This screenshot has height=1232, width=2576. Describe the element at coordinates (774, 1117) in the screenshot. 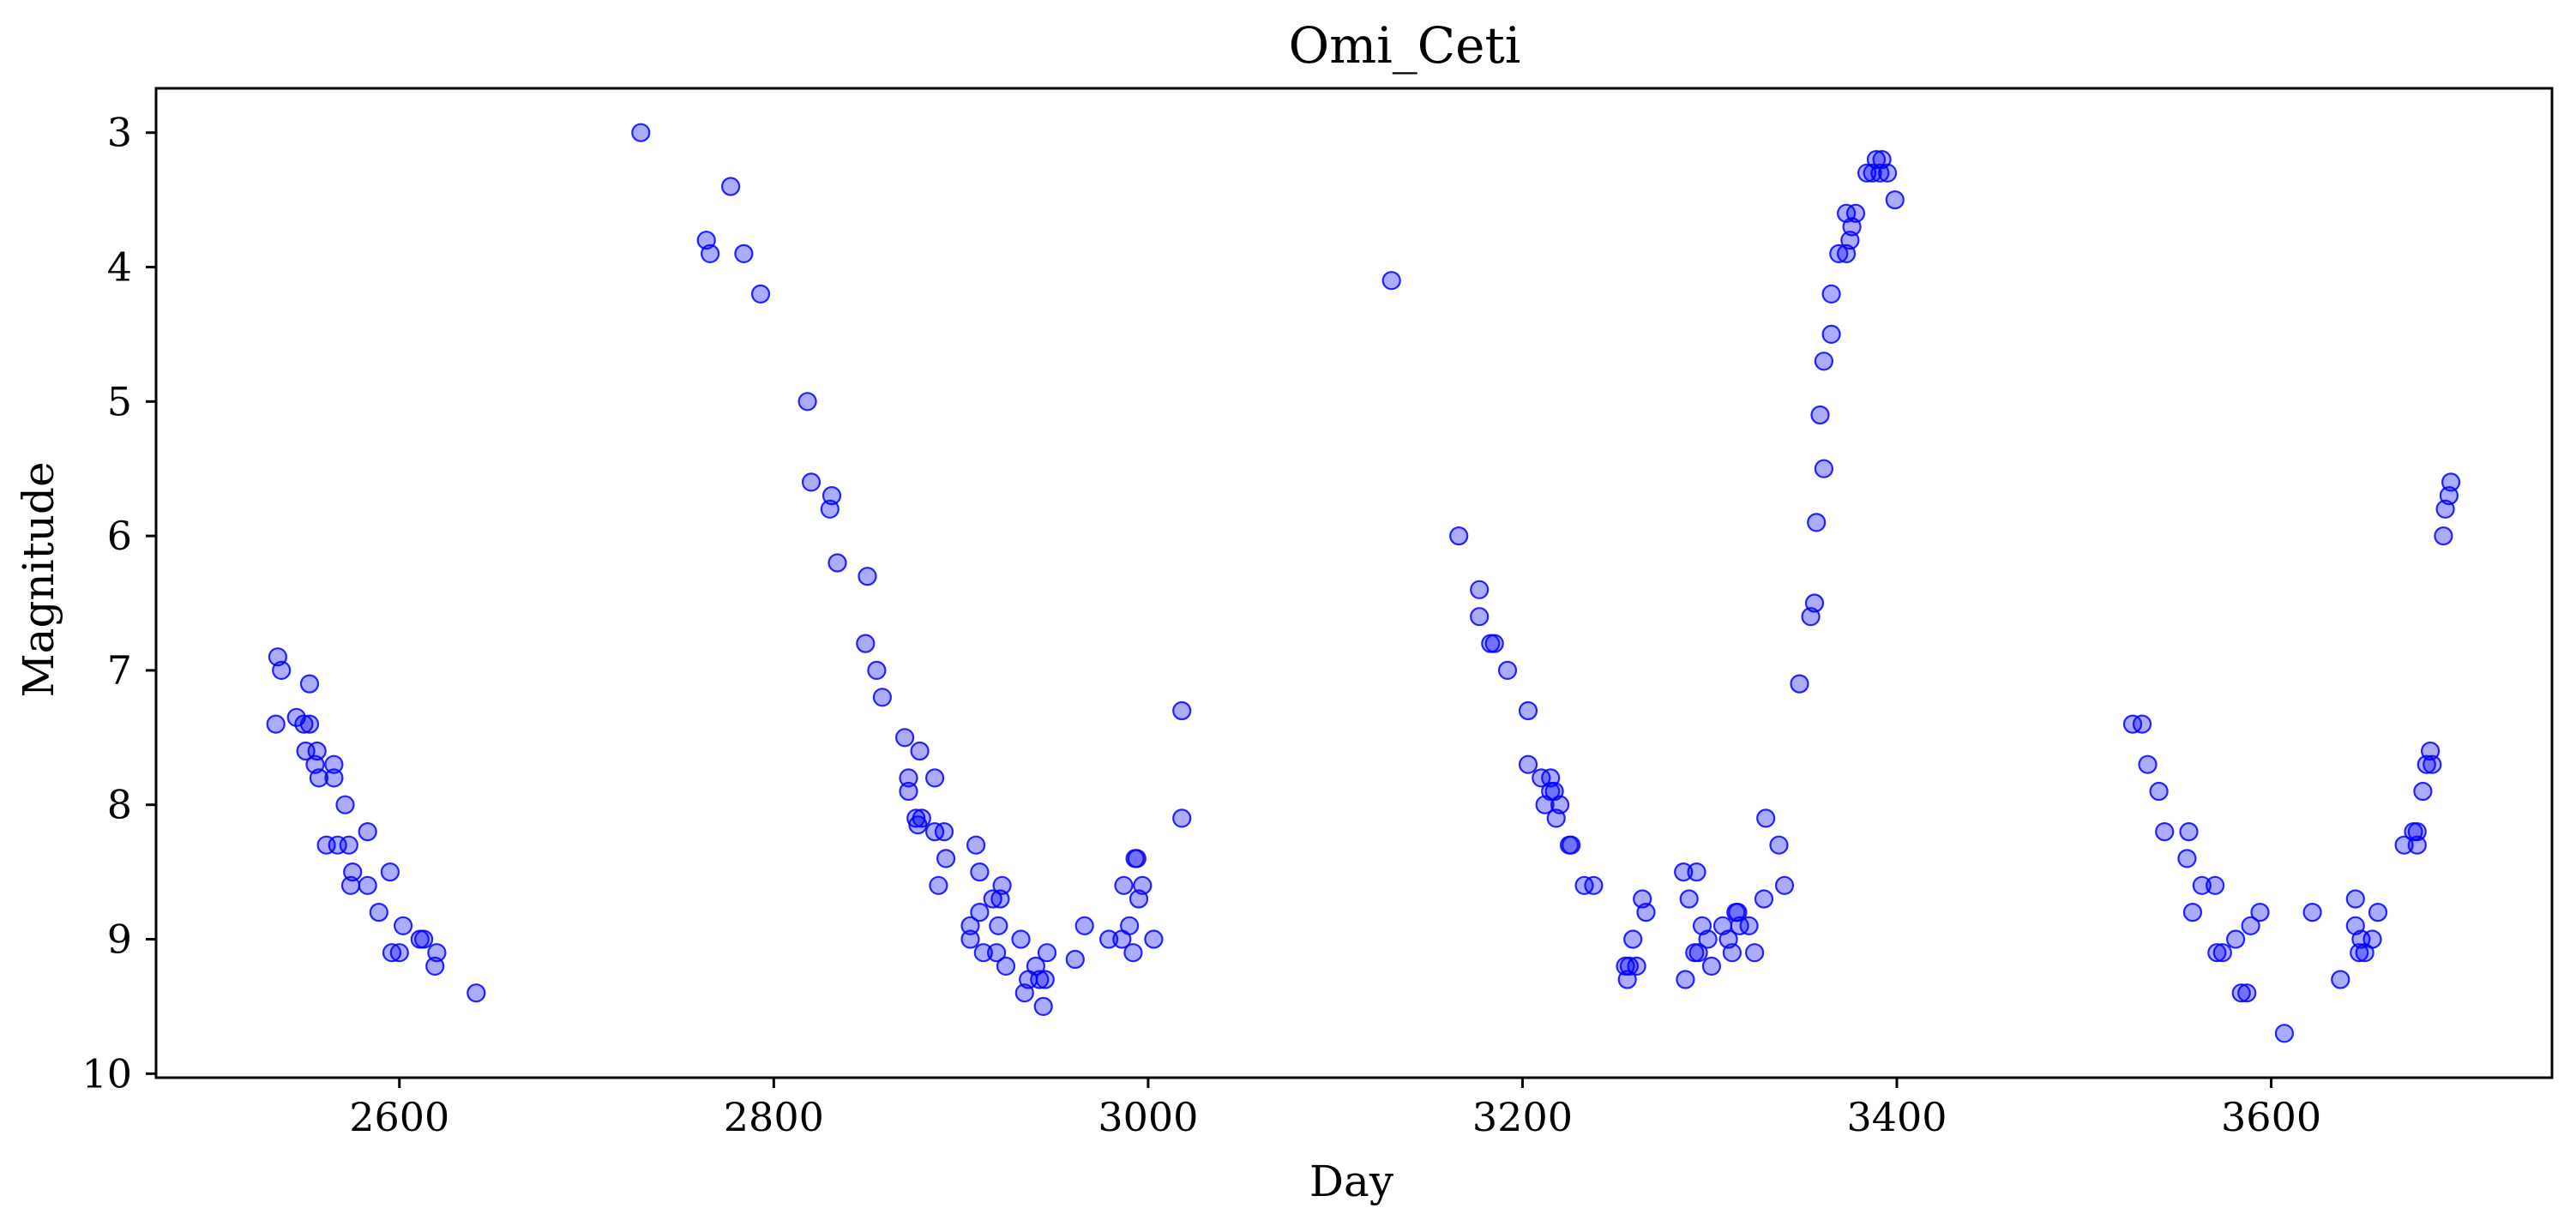

I see `x-tick-label: 2800` at that location.